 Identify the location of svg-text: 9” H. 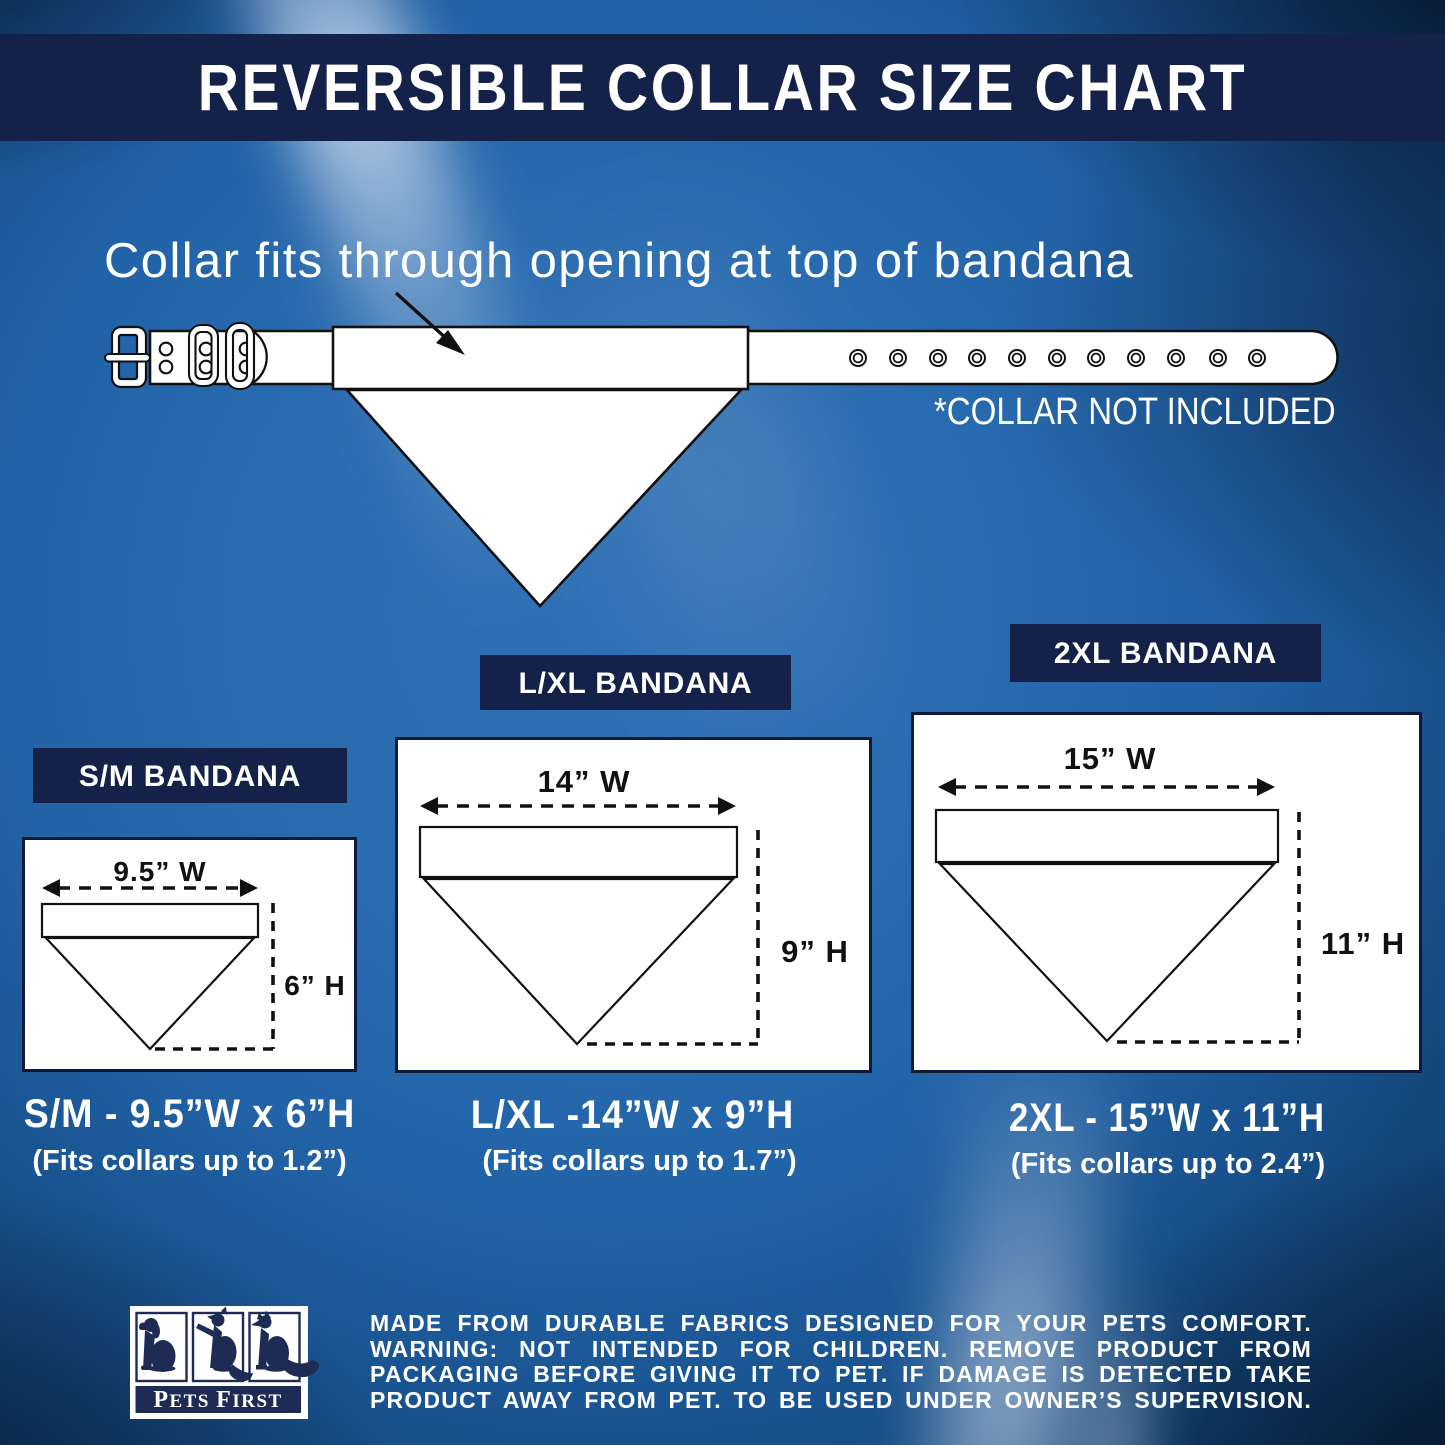
(815, 951).